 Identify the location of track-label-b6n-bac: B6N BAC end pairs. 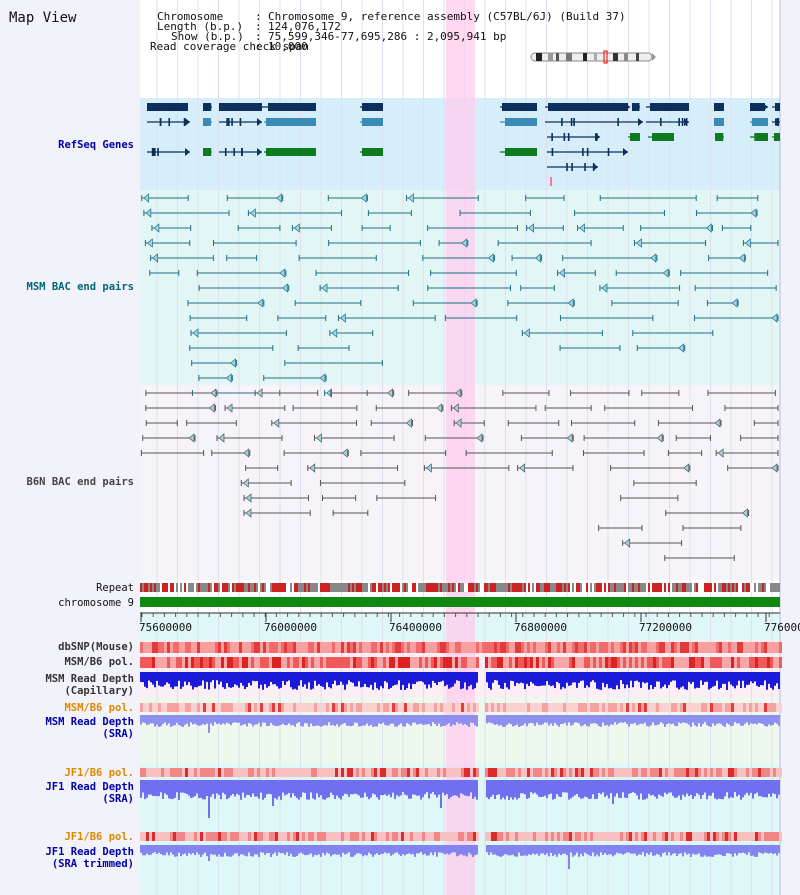
(80, 482).